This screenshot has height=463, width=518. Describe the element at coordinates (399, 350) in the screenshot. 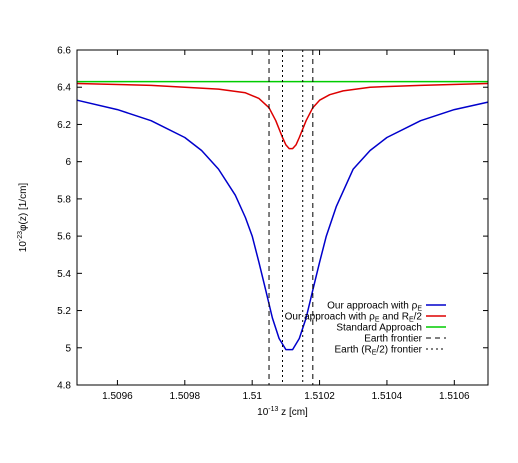

I see `legend-name-tail: /2) frontier` at that location.